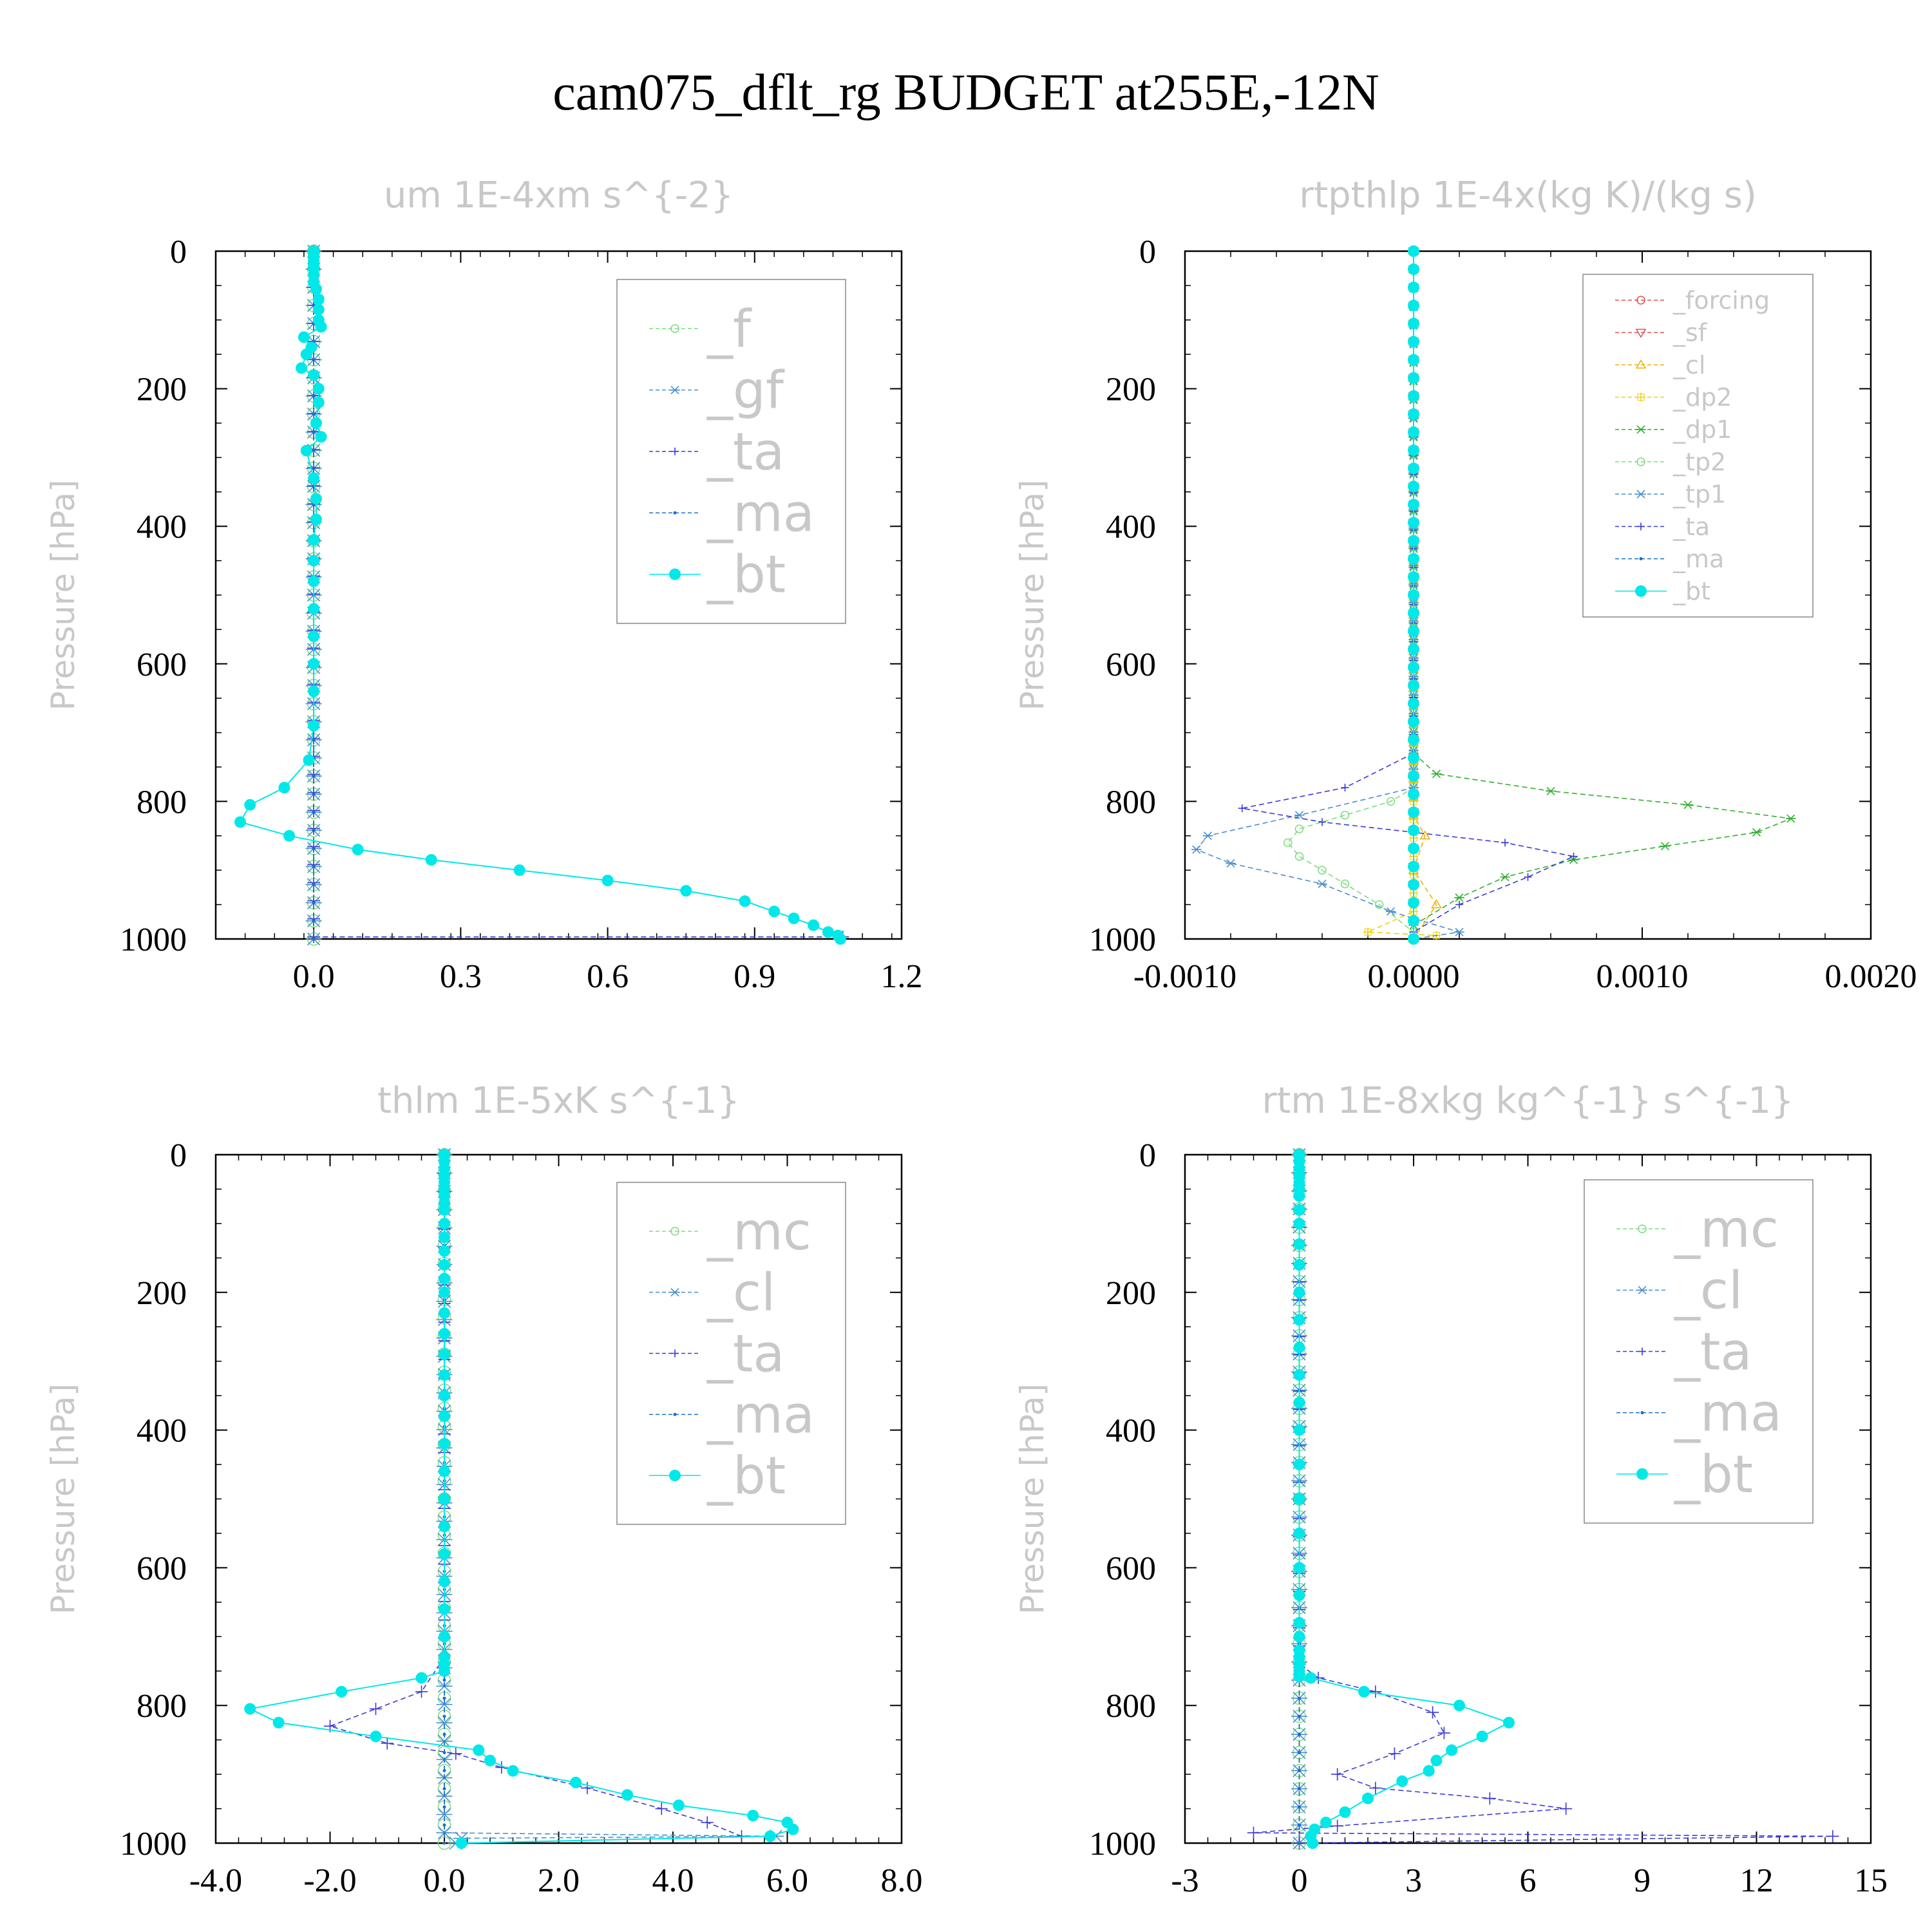  What do you see at coordinates (162, 1568) in the screenshot?
I see `y-tick-label: 600` at bounding box center [162, 1568].